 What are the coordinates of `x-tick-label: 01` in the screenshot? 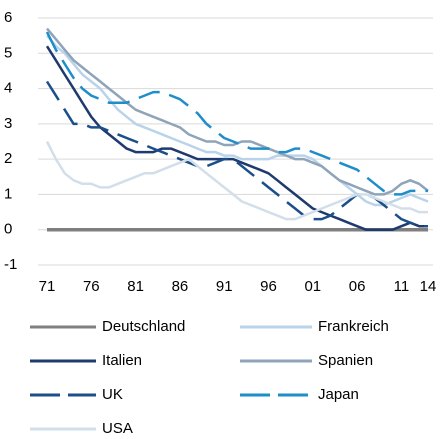 It's located at (312, 286).